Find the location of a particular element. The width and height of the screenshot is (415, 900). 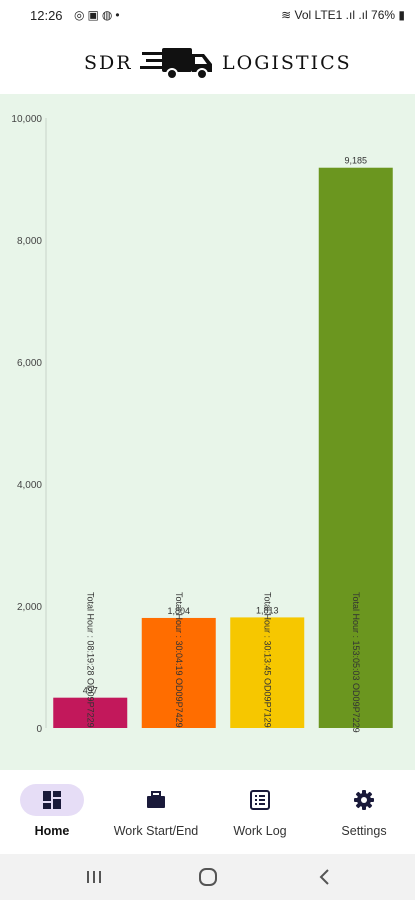

status-right: ≋ Vol LTE1 .ıl .ıl 76% ▮ is located at coordinates (343, 15).